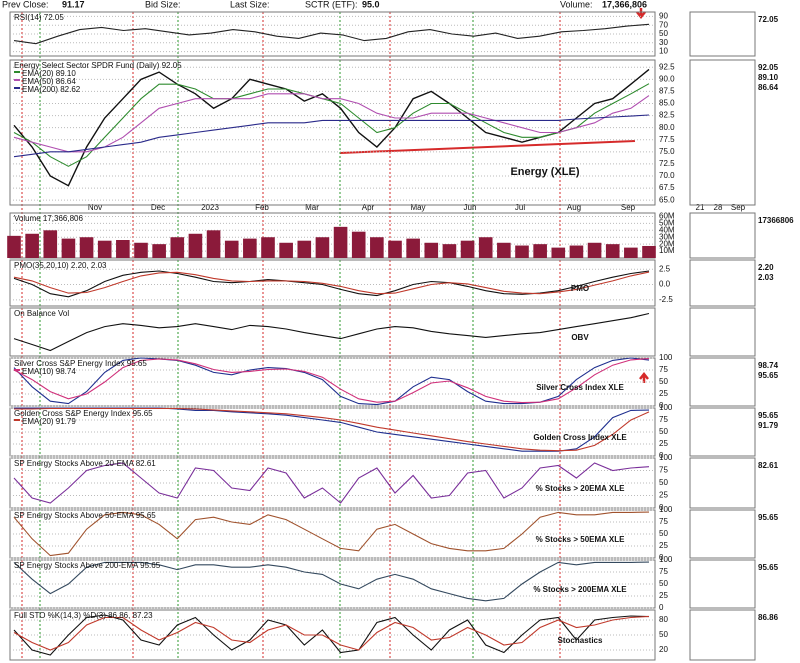 This screenshot has width=800, height=663. Describe the element at coordinates (580, 288) in the screenshot. I see `annotation: PMO` at that location.